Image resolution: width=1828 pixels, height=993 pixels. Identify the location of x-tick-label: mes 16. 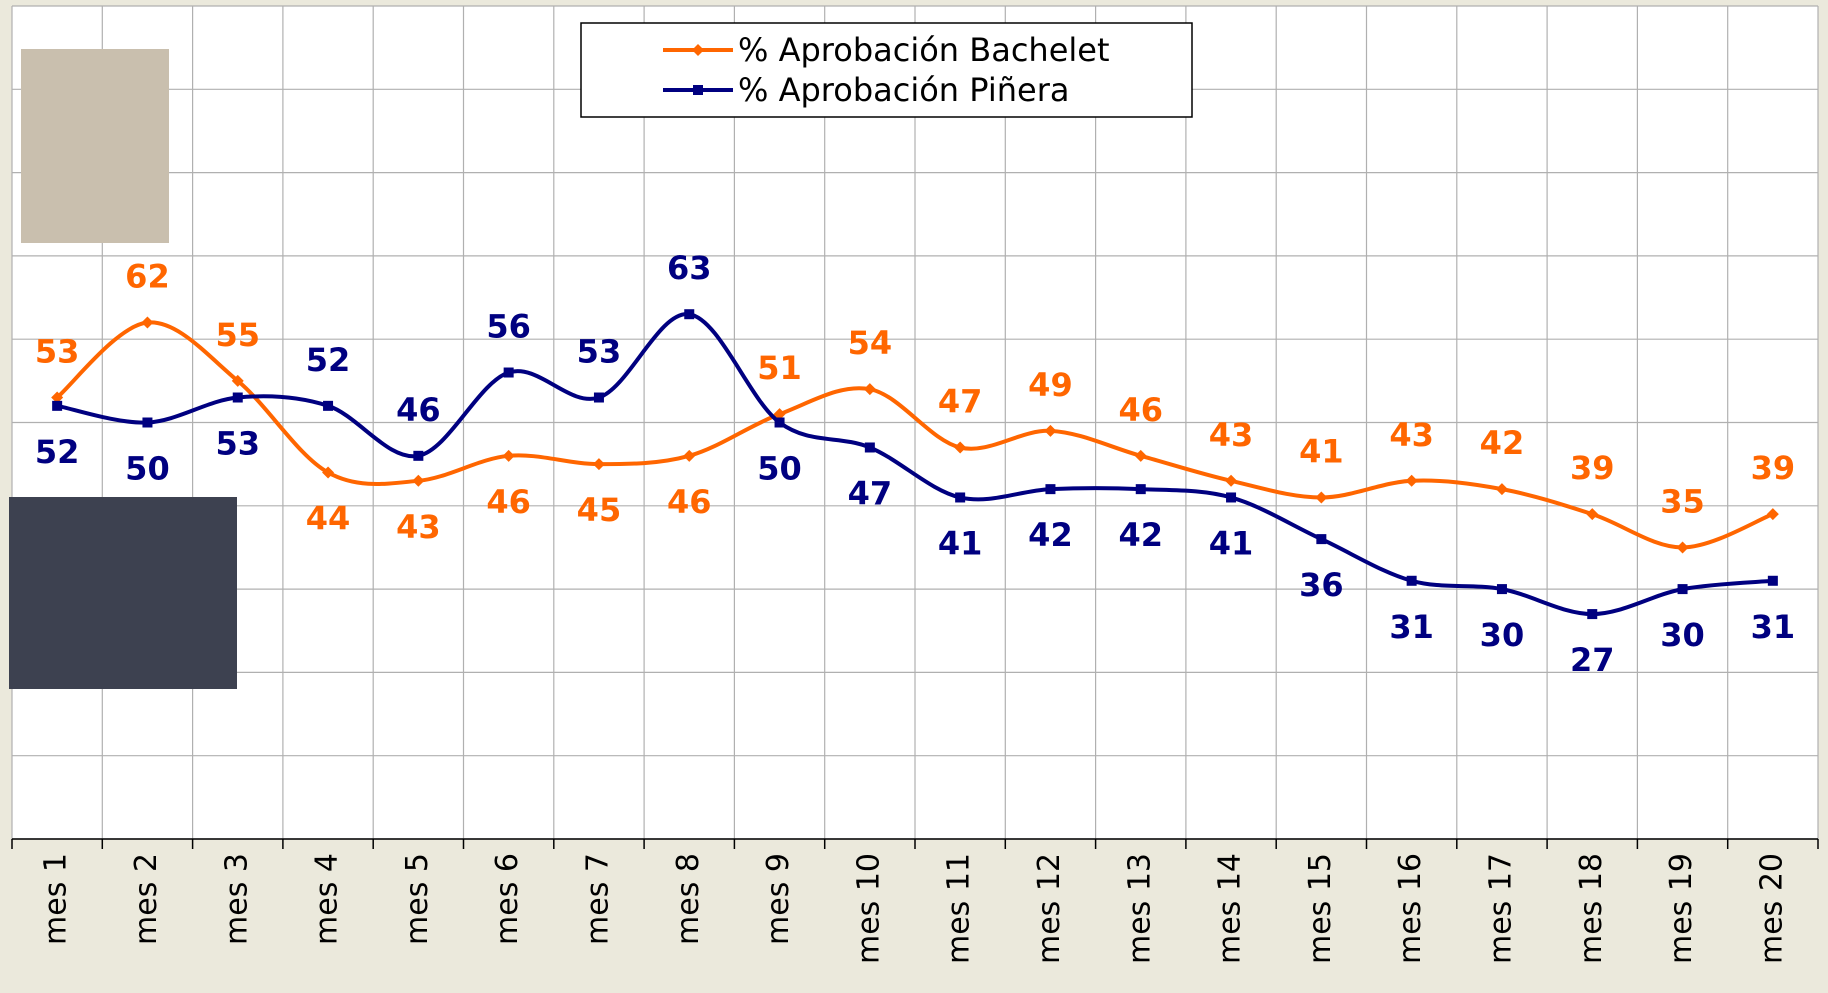
(1410, 908).